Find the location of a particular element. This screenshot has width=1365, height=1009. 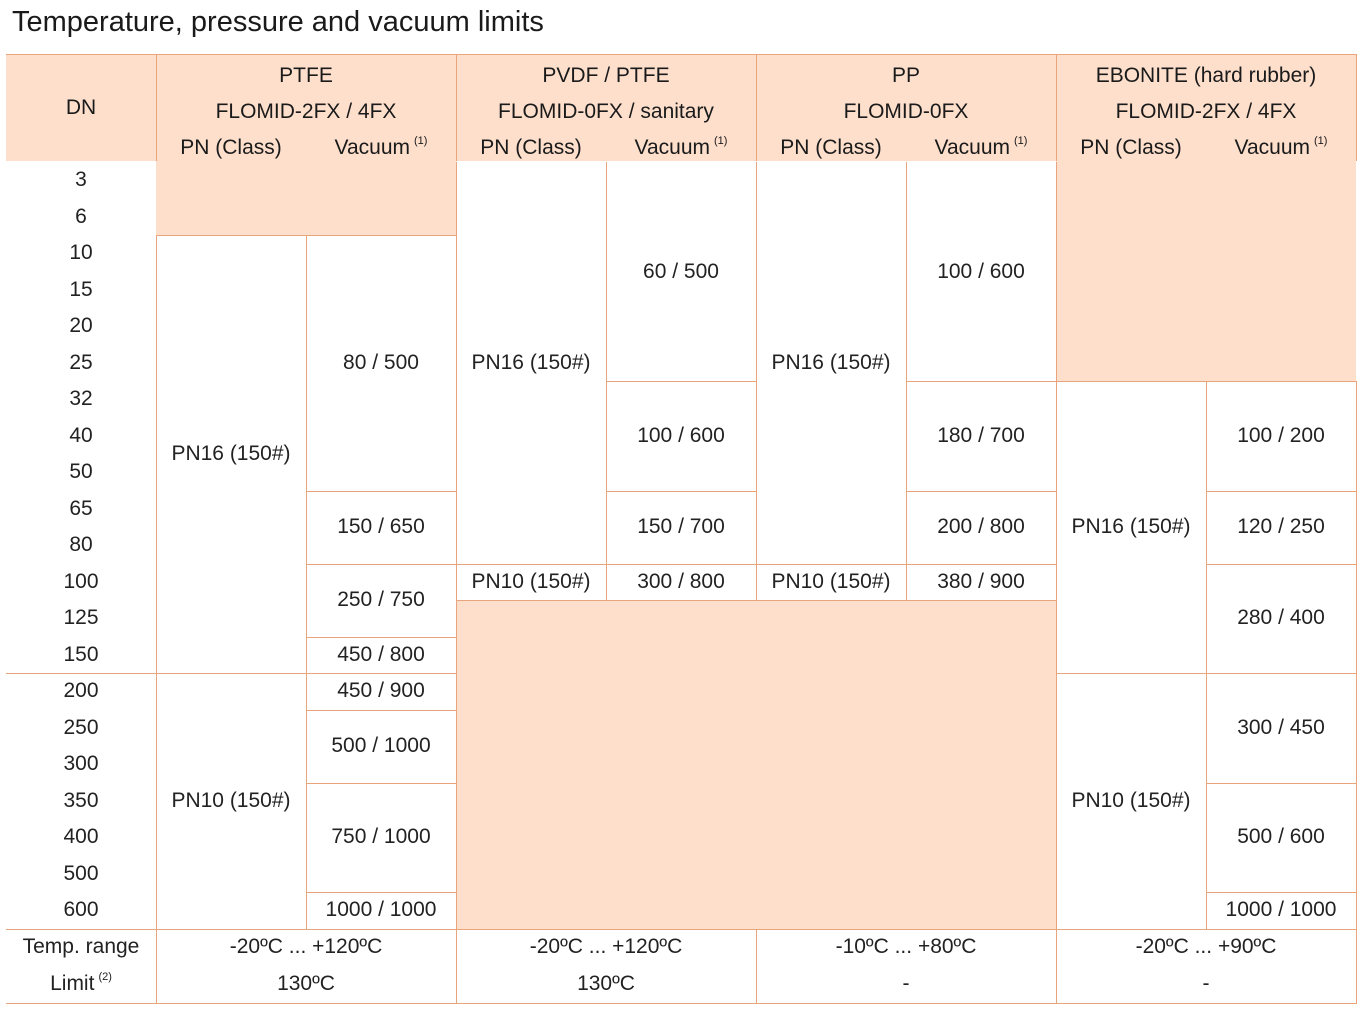

vacuum-cell: 250 / 750 is located at coordinates (381, 600).